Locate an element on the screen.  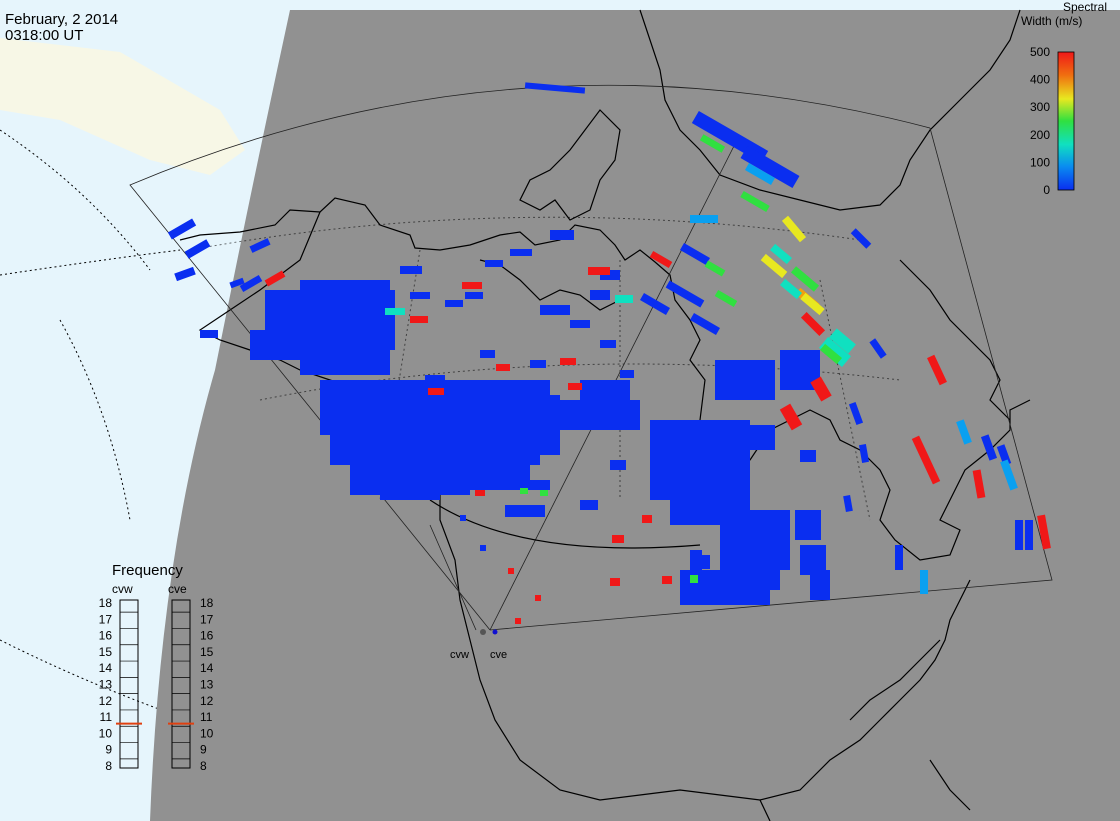
freq-scale-label: 15 is located at coordinates (207, 652).